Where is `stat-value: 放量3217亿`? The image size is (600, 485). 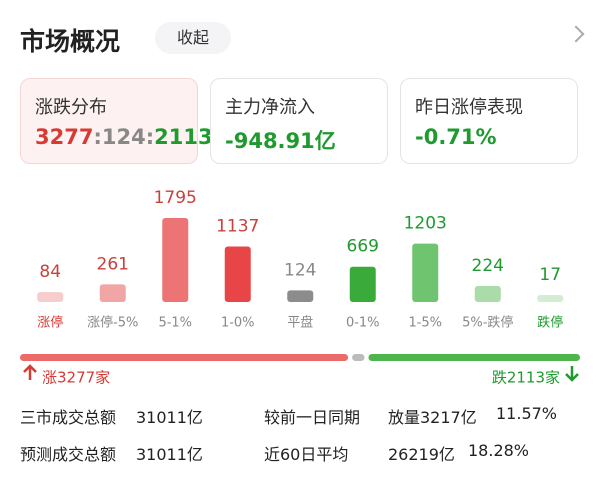 stat-value: 放量3217亿 is located at coordinates (432, 417).